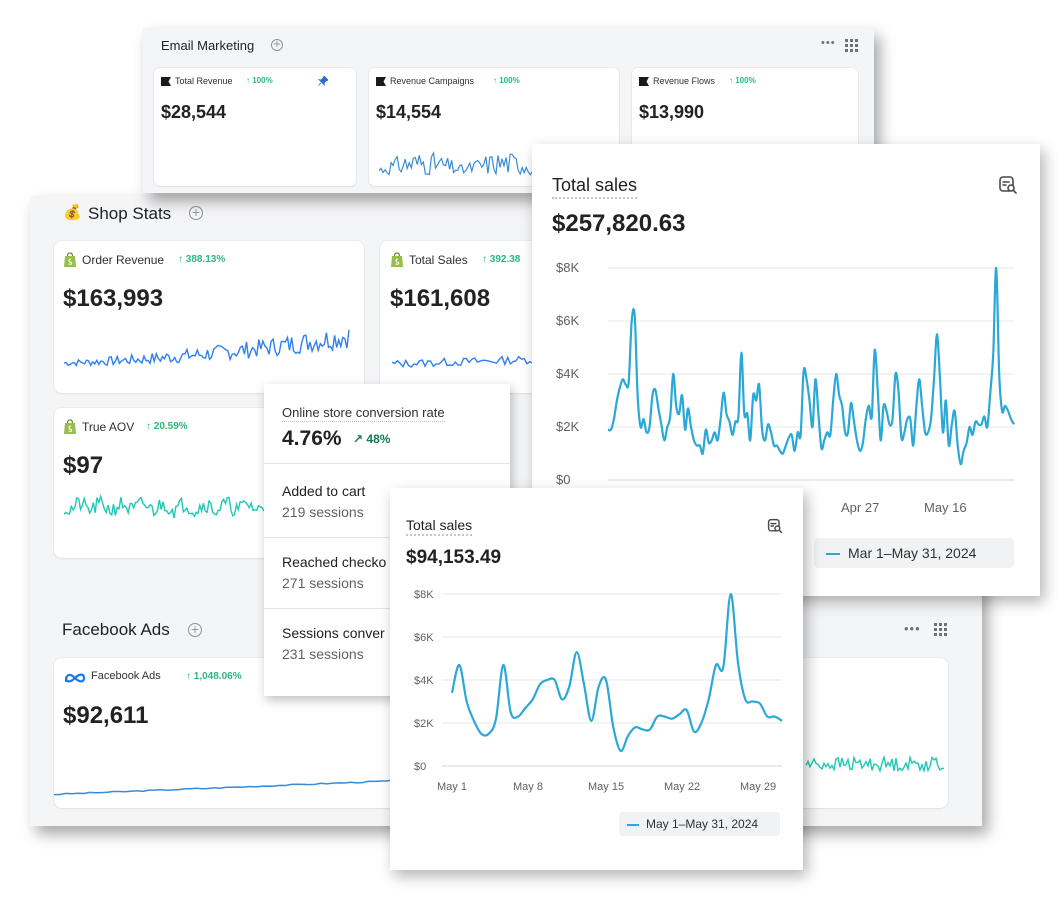 Image resolution: width=1061 pixels, height=898 pixels. Describe the element at coordinates (452, 787) in the screenshot. I see `x-tick-label: May 1` at that location.